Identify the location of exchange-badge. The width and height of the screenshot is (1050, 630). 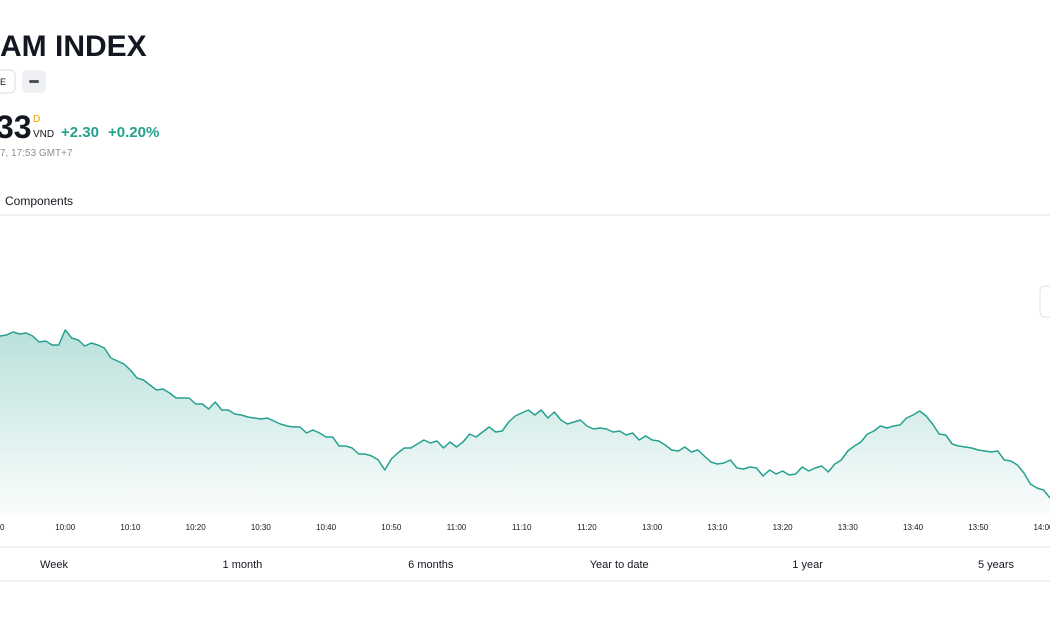
(8, 81).